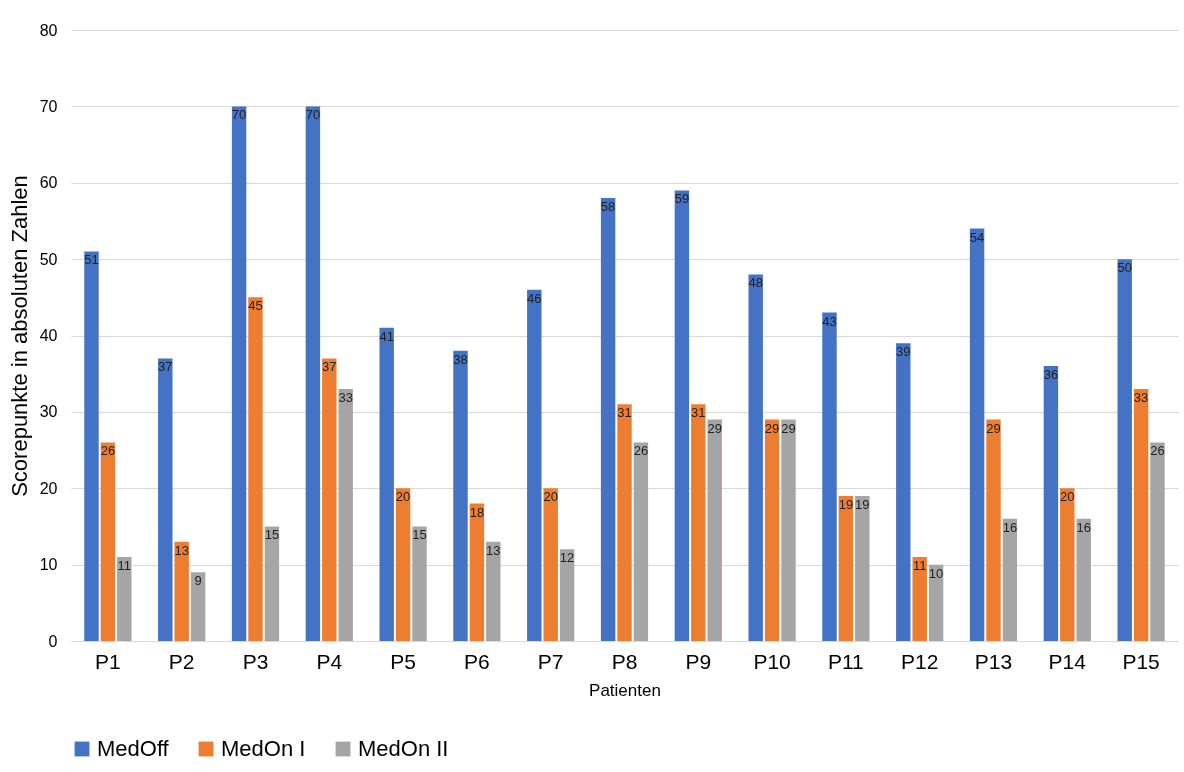 Image resolution: width=1184 pixels, height=772 pixels. Describe the element at coordinates (48, 488) in the screenshot. I see `y-tick-label: 20` at that location.